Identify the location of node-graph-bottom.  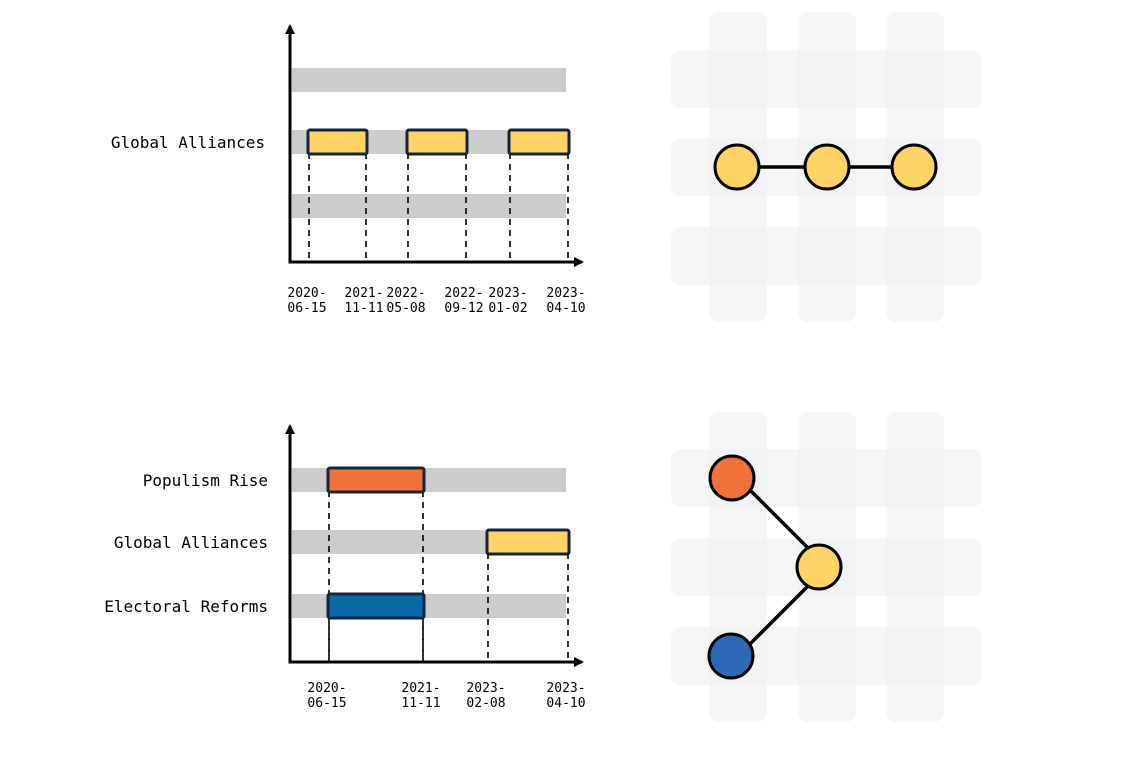
(826, 567).